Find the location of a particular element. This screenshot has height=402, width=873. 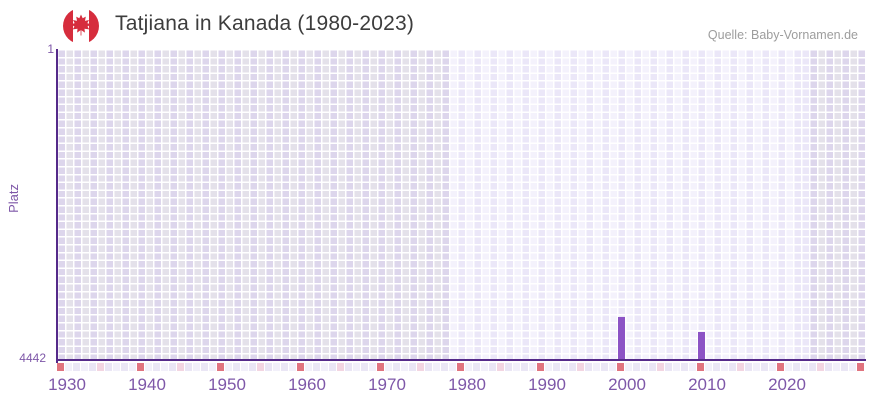

x-axis-line is located at coordinates (461, 360).